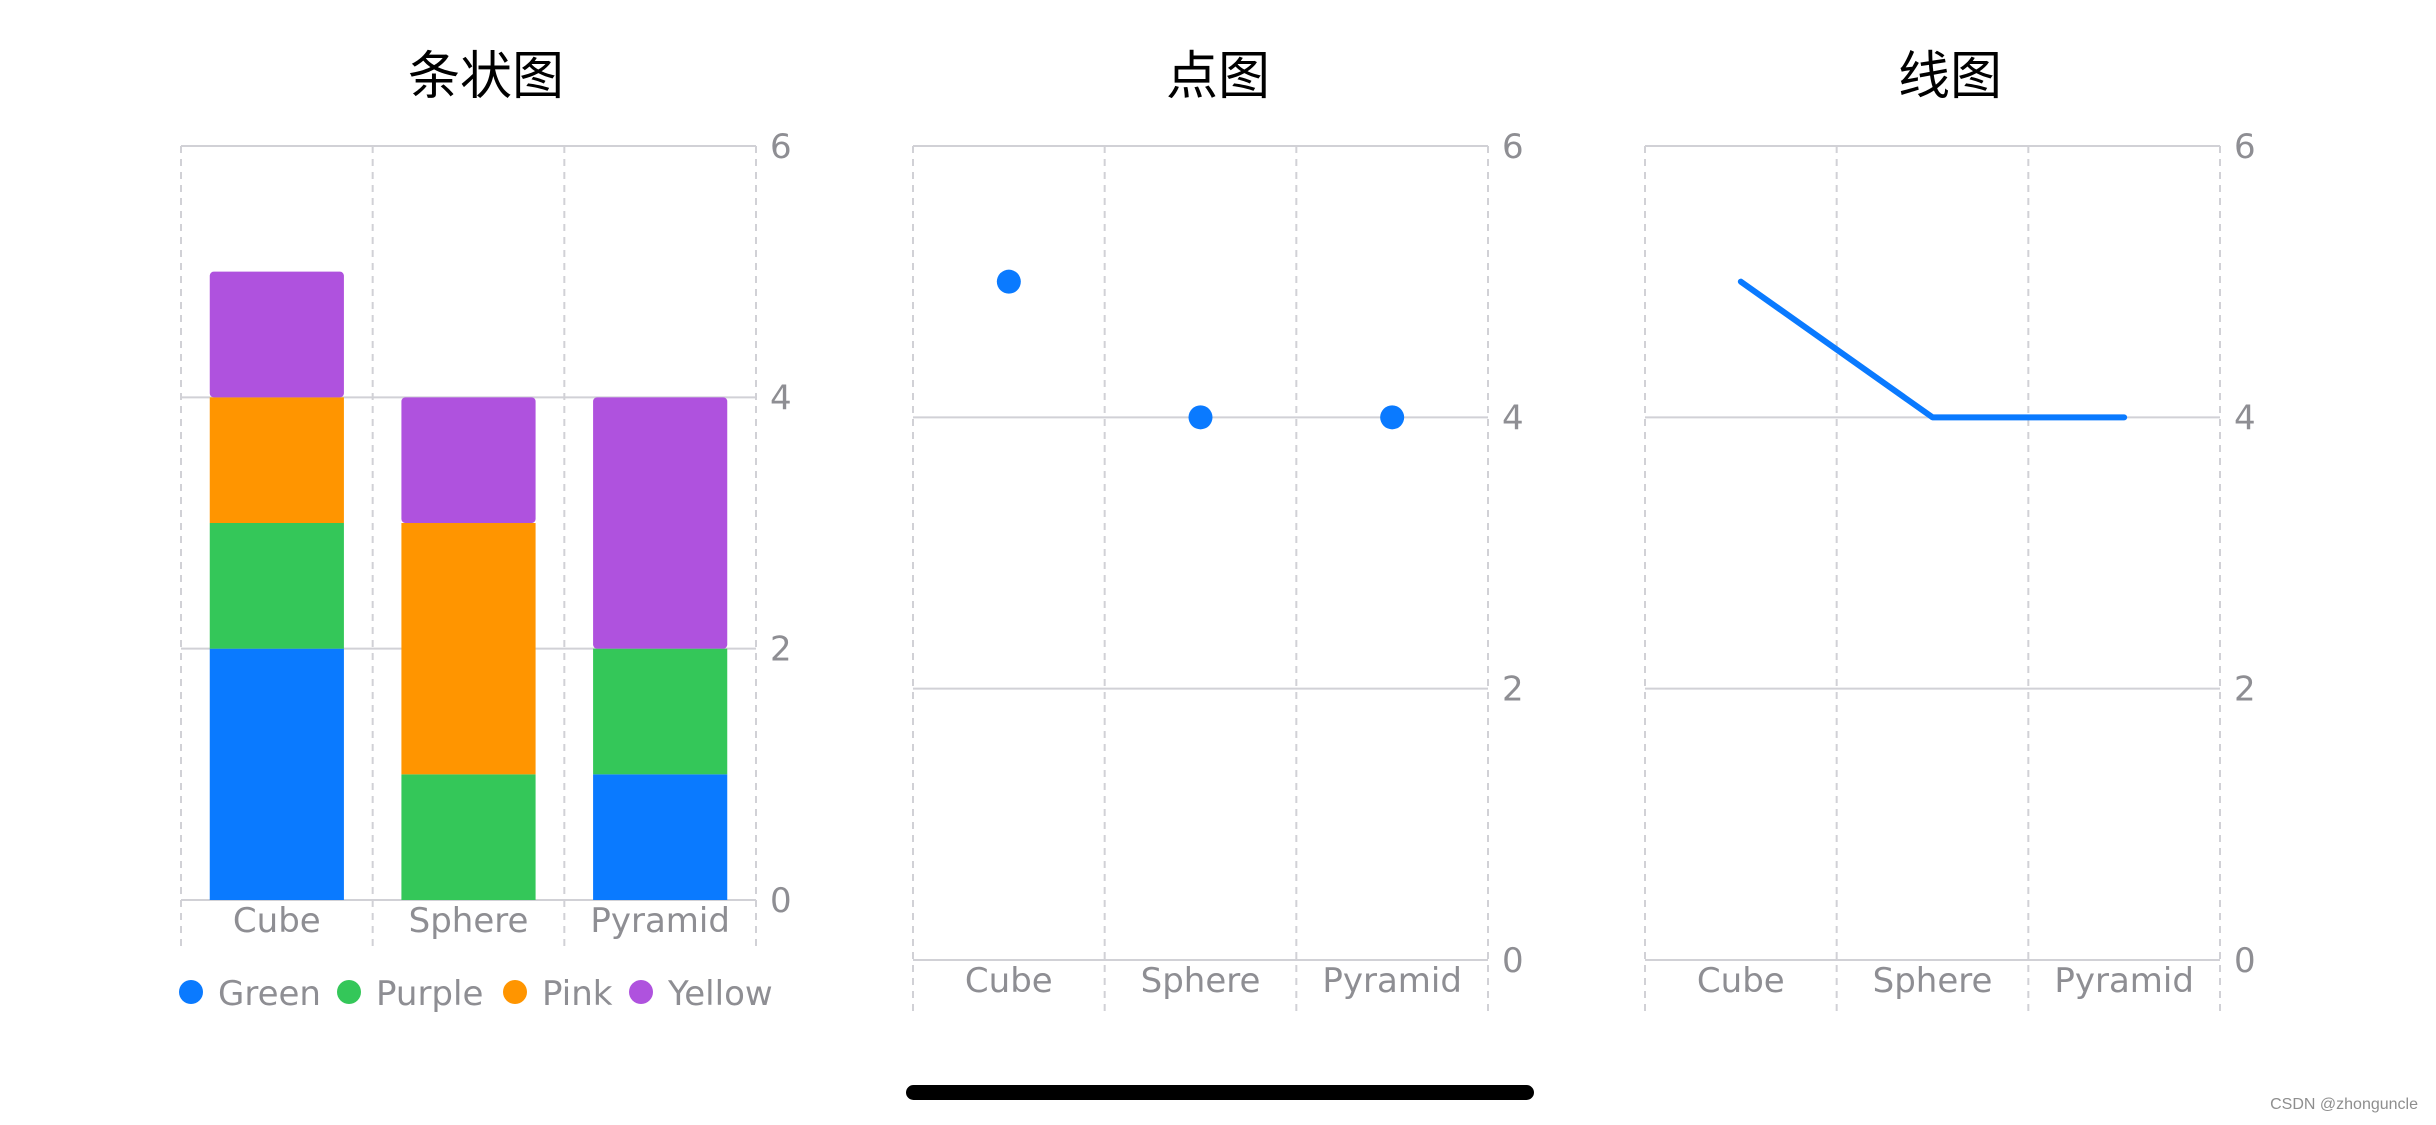 The width and height of the screenshot is (2436, 1125). I want to click on legend-label: Yellow, so click(720, 994).